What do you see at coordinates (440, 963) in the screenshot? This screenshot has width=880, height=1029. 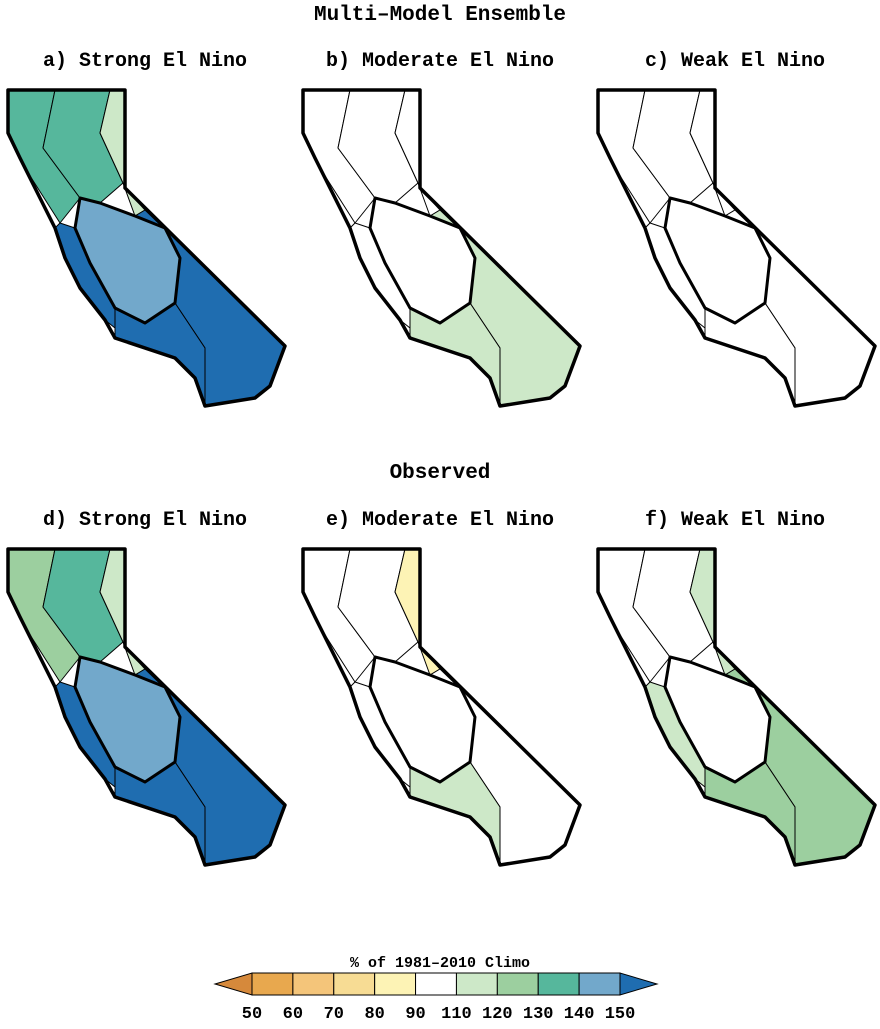 I see `colorbar-title: % of 1981–2010 Climo` at bounding box center [440, 963].